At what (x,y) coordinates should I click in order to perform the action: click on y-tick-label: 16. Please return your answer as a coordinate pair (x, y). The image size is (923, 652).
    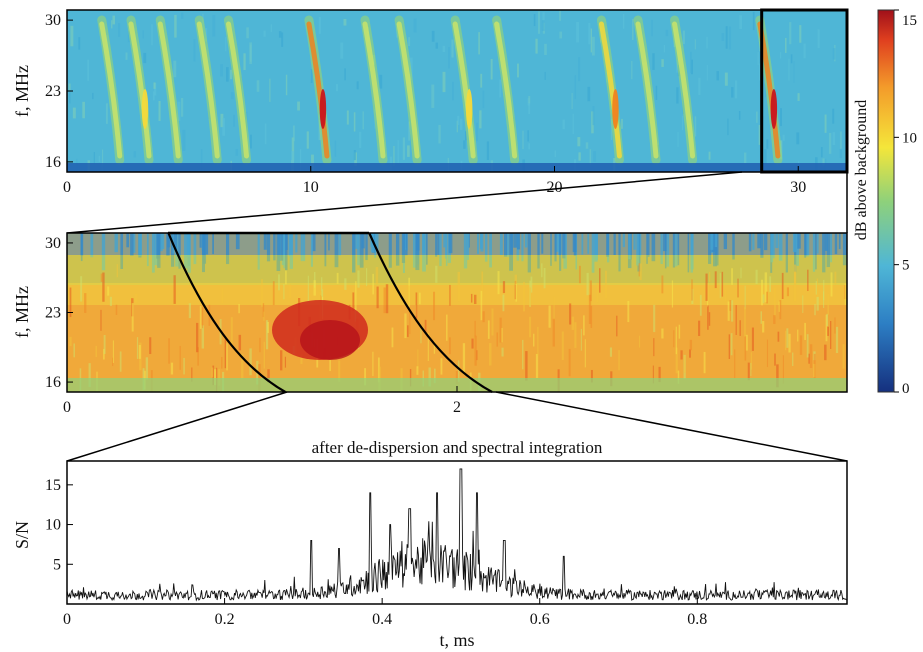
    Looking at the image, I should click on (53, 162).